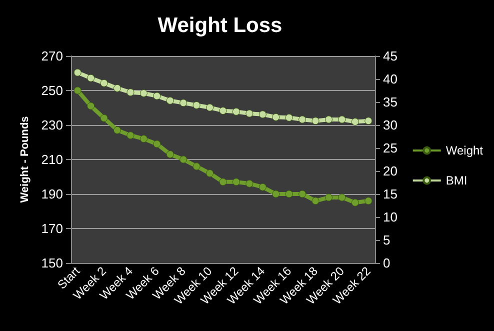 This screenshot has width=494, height=331. I want to click on legend-label: Weight, so click(465, 151).